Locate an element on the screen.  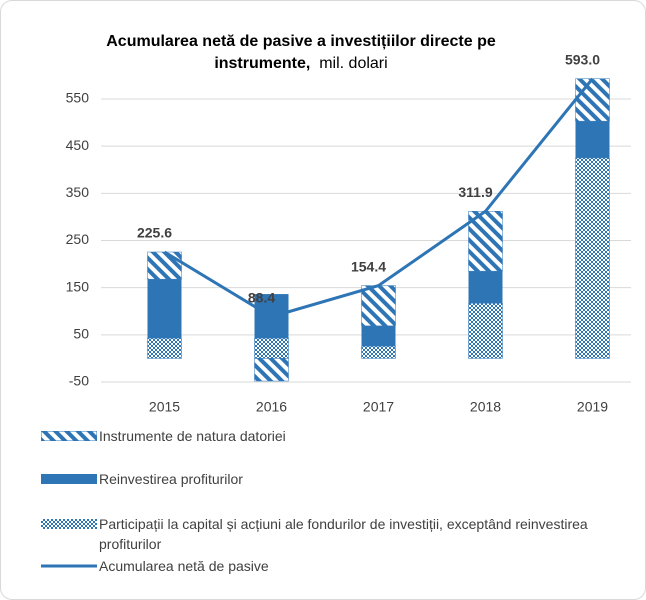
data-label: 154.4 is located at coordinates (368, 266).